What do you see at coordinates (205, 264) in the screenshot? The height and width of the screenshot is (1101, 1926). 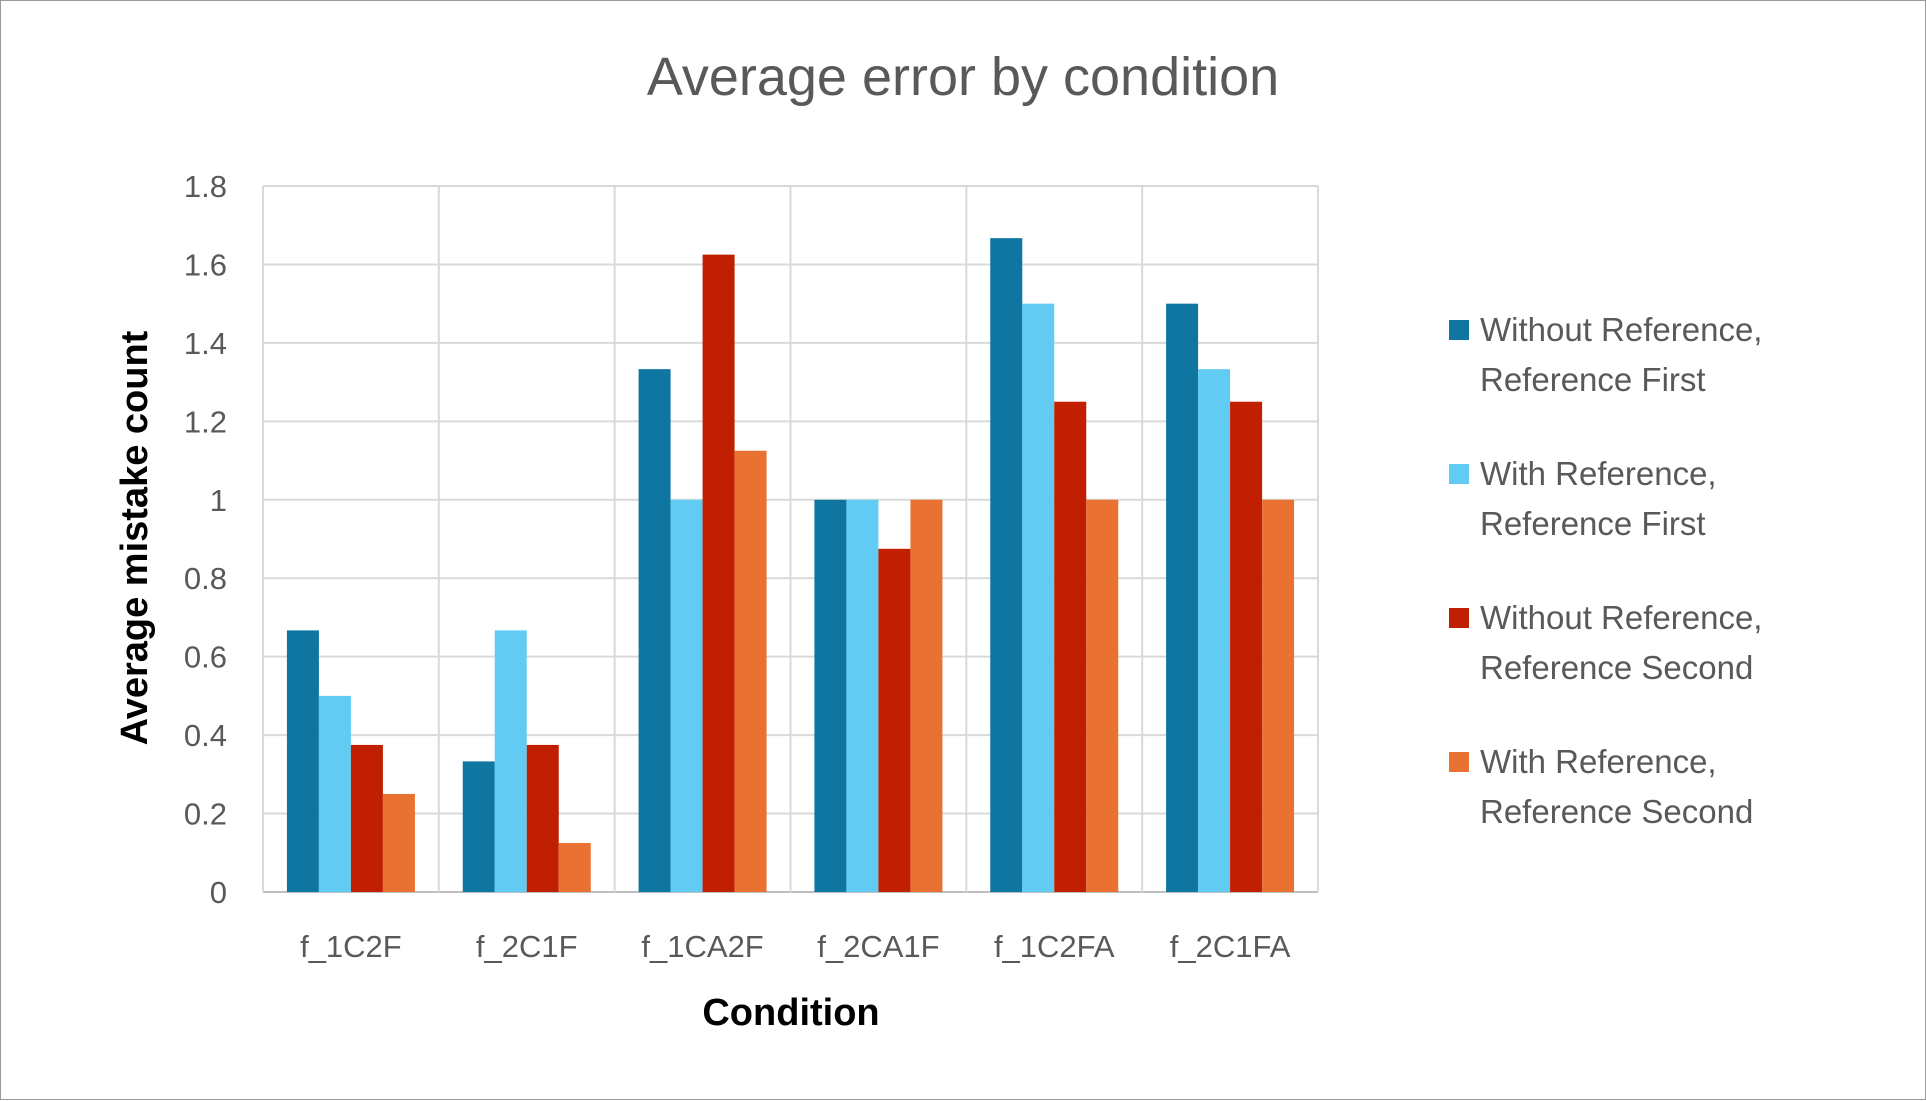 I see `y-tick-label: 1.6` at bounding box center [205, 264].